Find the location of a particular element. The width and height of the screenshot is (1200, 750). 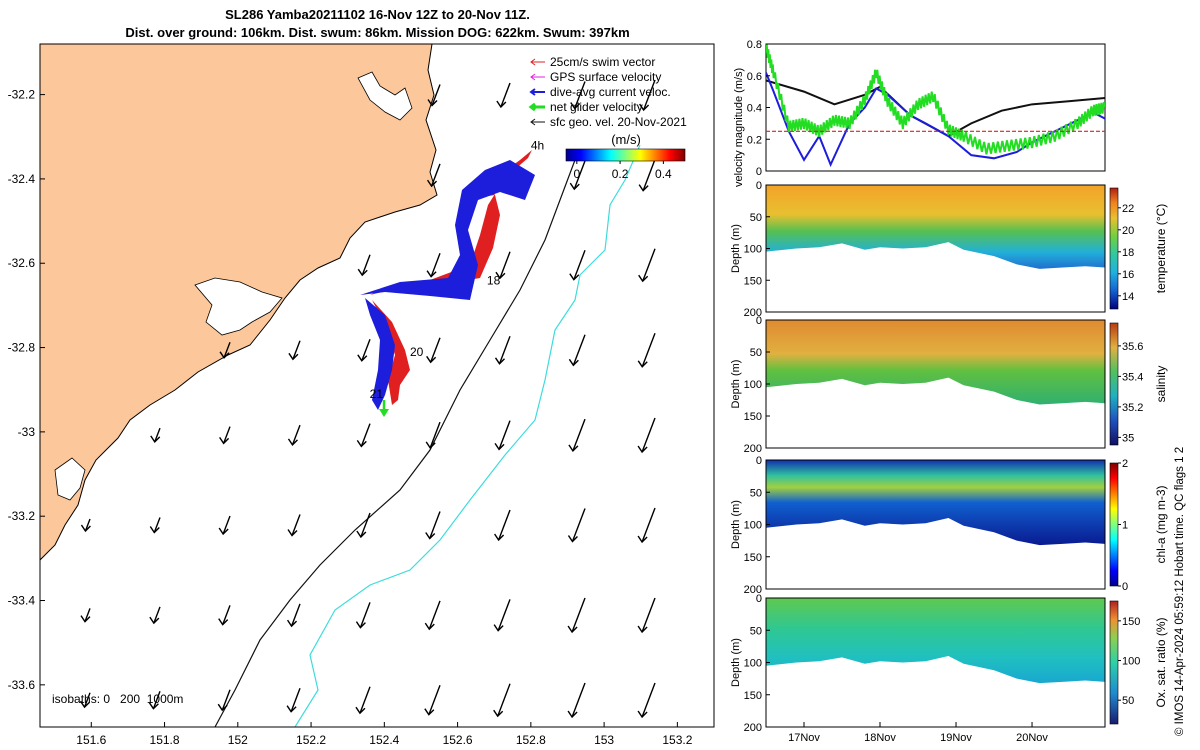

time-tick-label: 18Nov is located at coordinates (880, 738).